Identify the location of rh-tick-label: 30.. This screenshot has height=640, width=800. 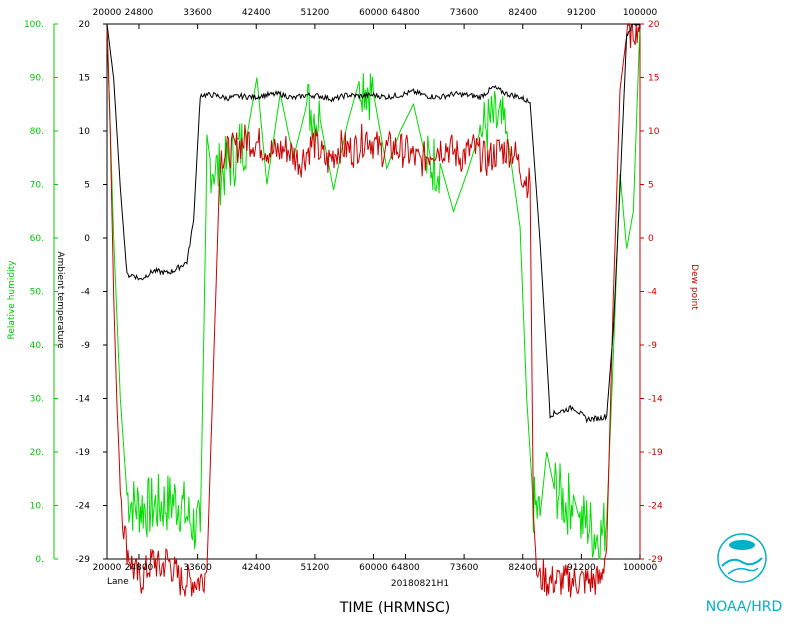
(37, 400).